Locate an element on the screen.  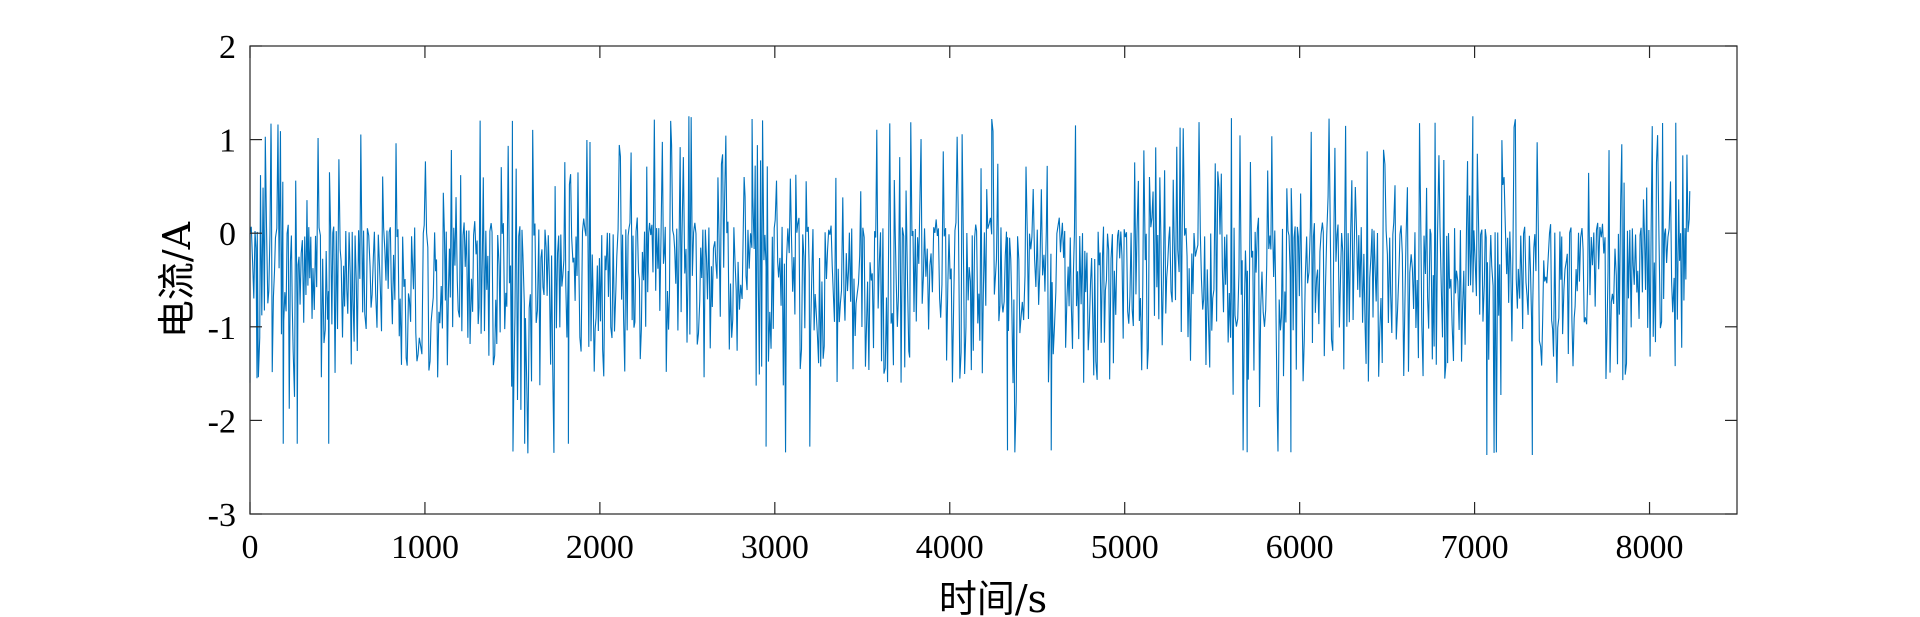
x-tick-label: 2000 is located at coordinates (600, 547).